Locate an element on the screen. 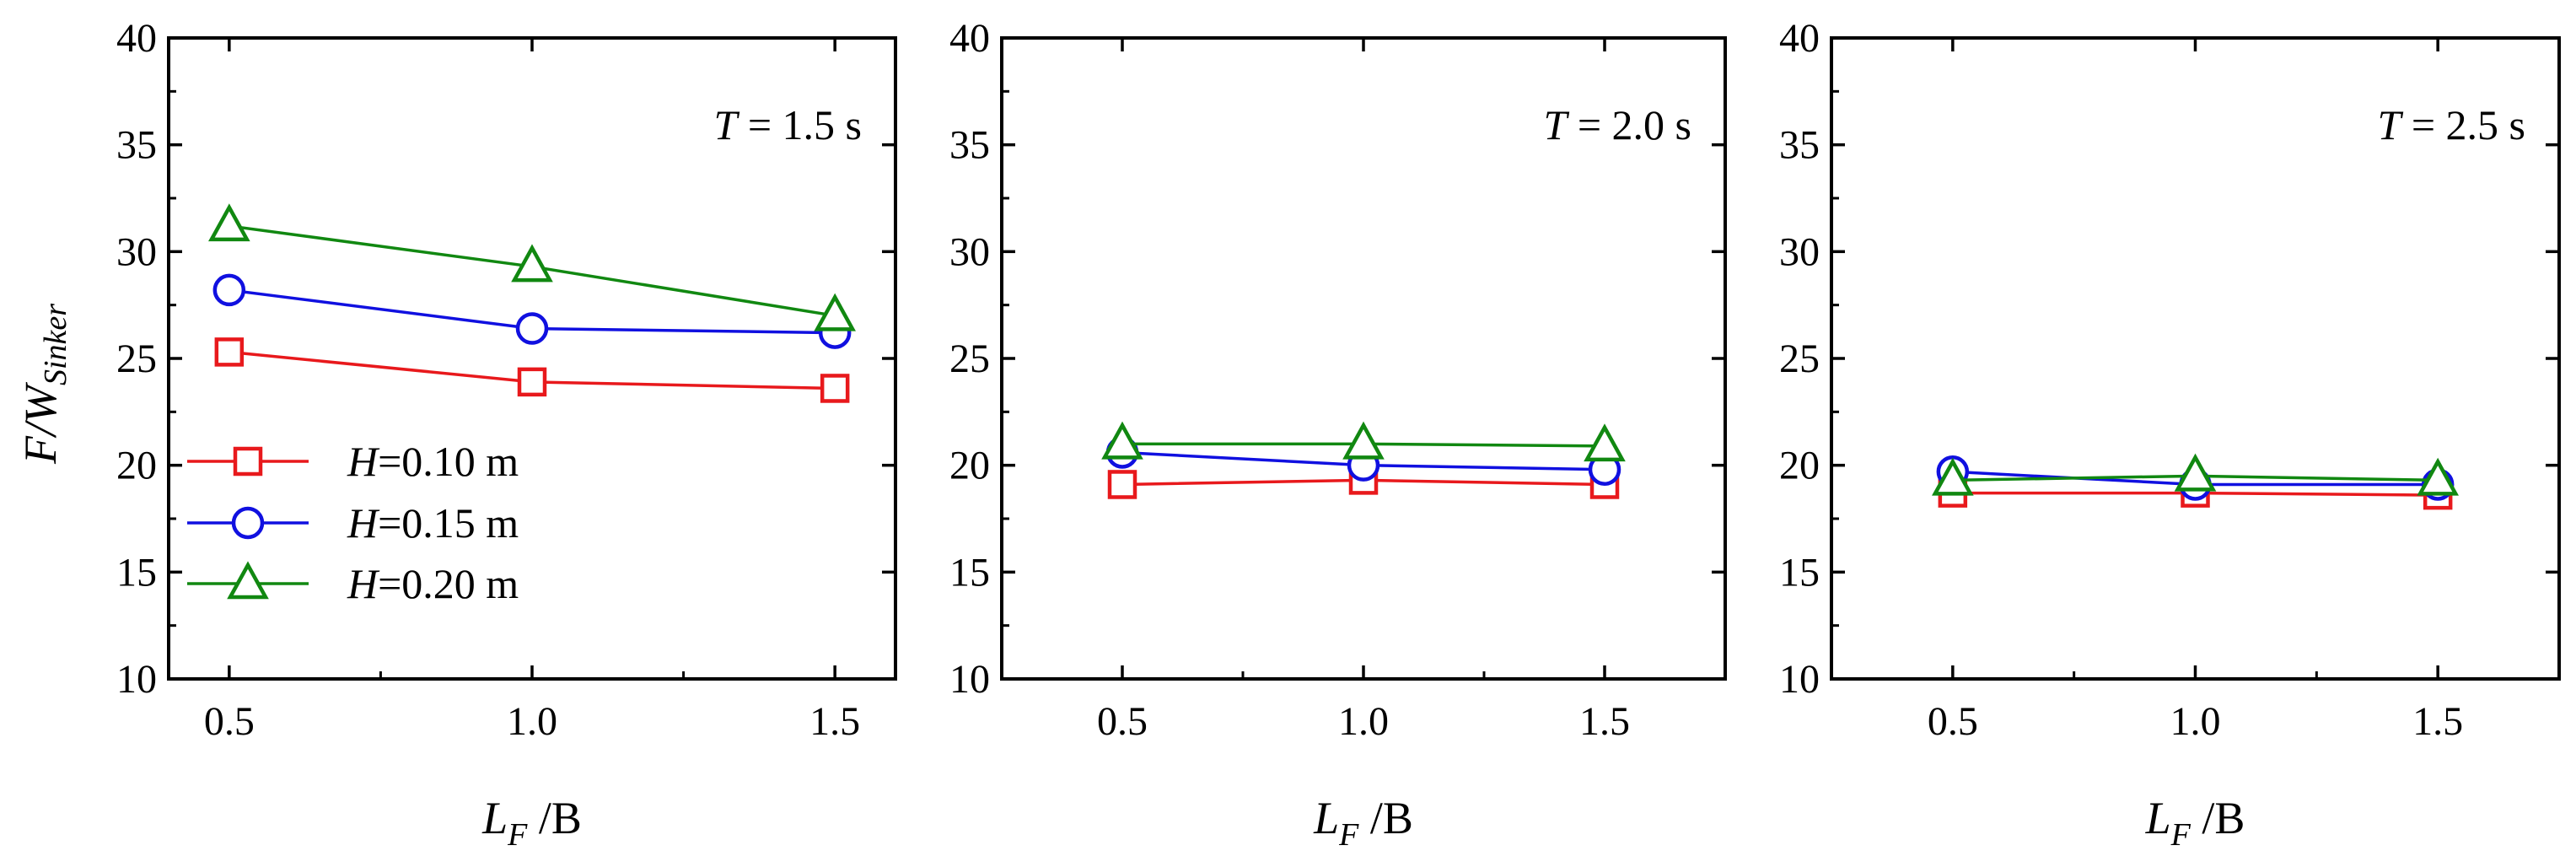  series-square is located at coordinates (532, 370).